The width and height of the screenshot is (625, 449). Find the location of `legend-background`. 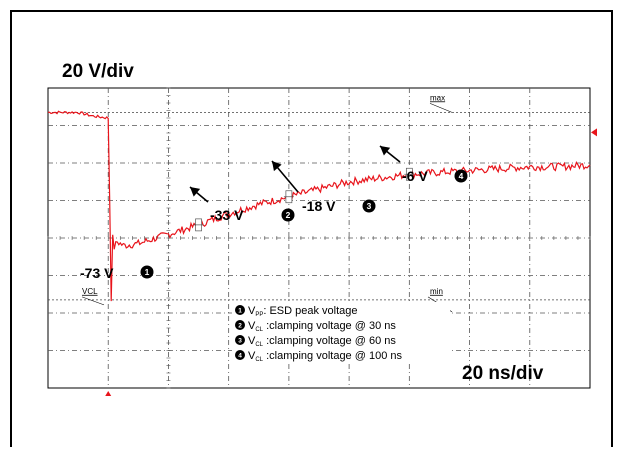

legend-background is located at coordinates (341, 333).